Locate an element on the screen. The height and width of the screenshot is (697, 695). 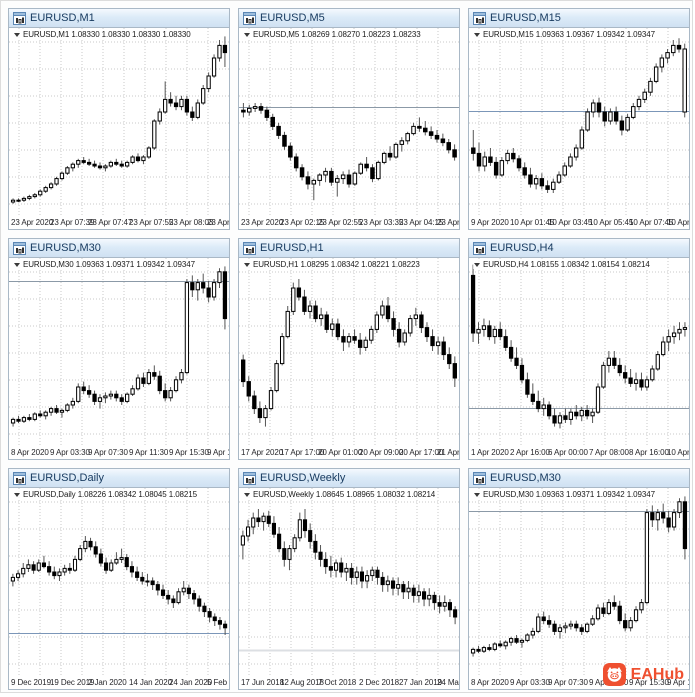
time-axis-label: 23 Apr 07:39 is located at coordinates (72, 222).